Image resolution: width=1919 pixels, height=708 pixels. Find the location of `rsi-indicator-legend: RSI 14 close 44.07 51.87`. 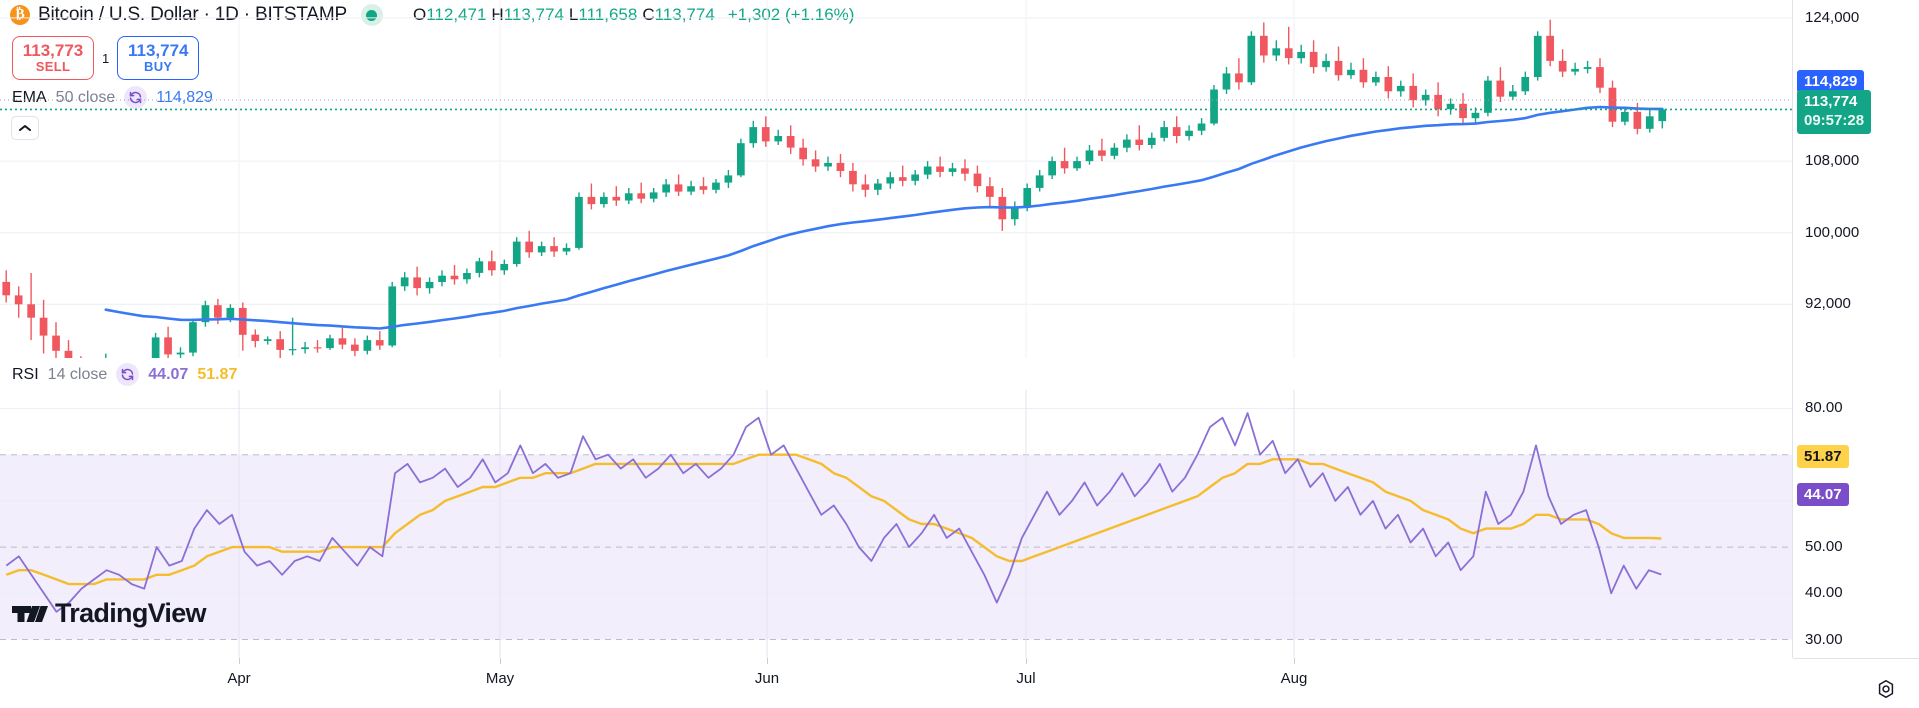

rsi-indicator-legend: RSI 14 close 44.07 51.87 is located at coordinates (124, 374).